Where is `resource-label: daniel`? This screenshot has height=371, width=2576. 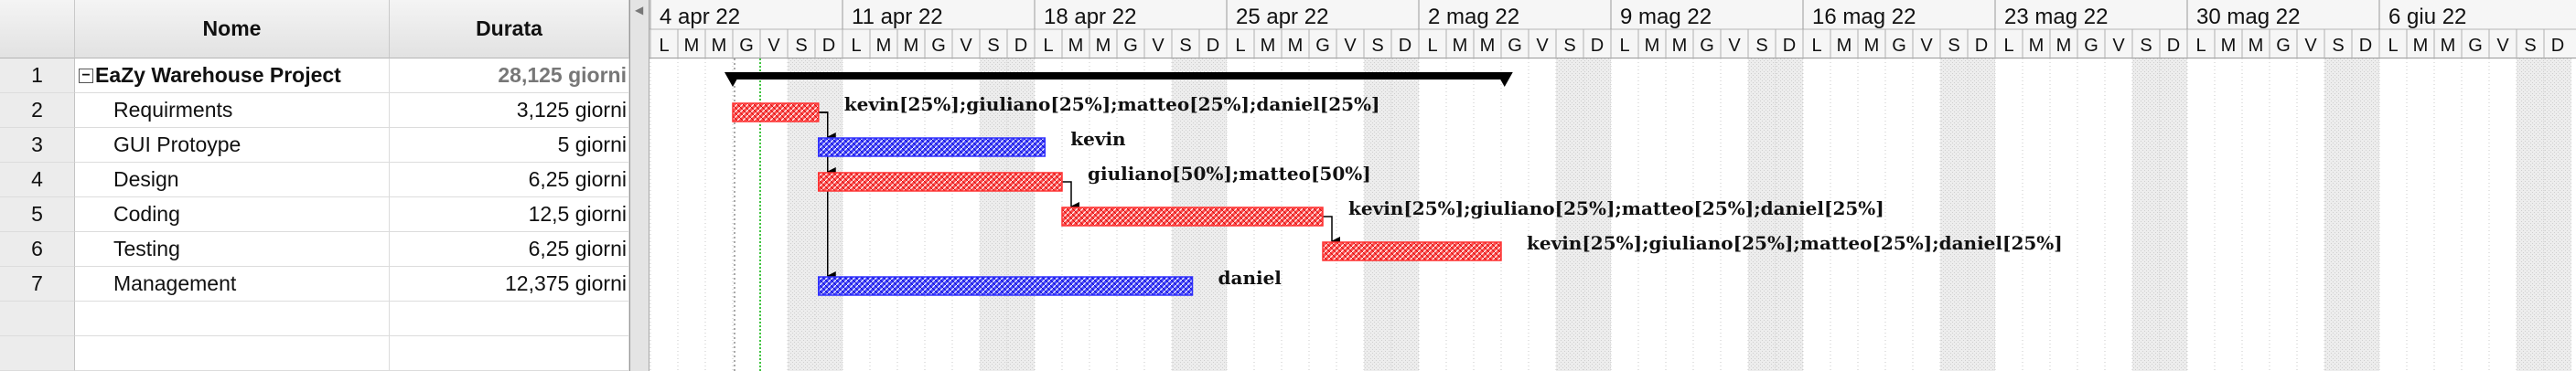 resource-label: daniel is located at coordinates (1251, 278).